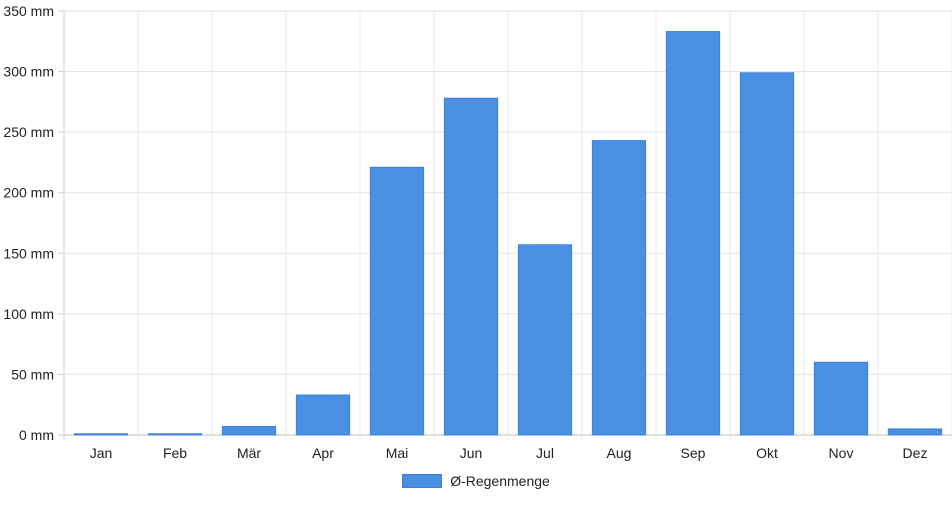 Image resolution: width=952 pixels, height=505 pixels. What do you see at coordinates (915, 432) in the screenshot?
I see `bar-dez` at bounding box center [915, 432].